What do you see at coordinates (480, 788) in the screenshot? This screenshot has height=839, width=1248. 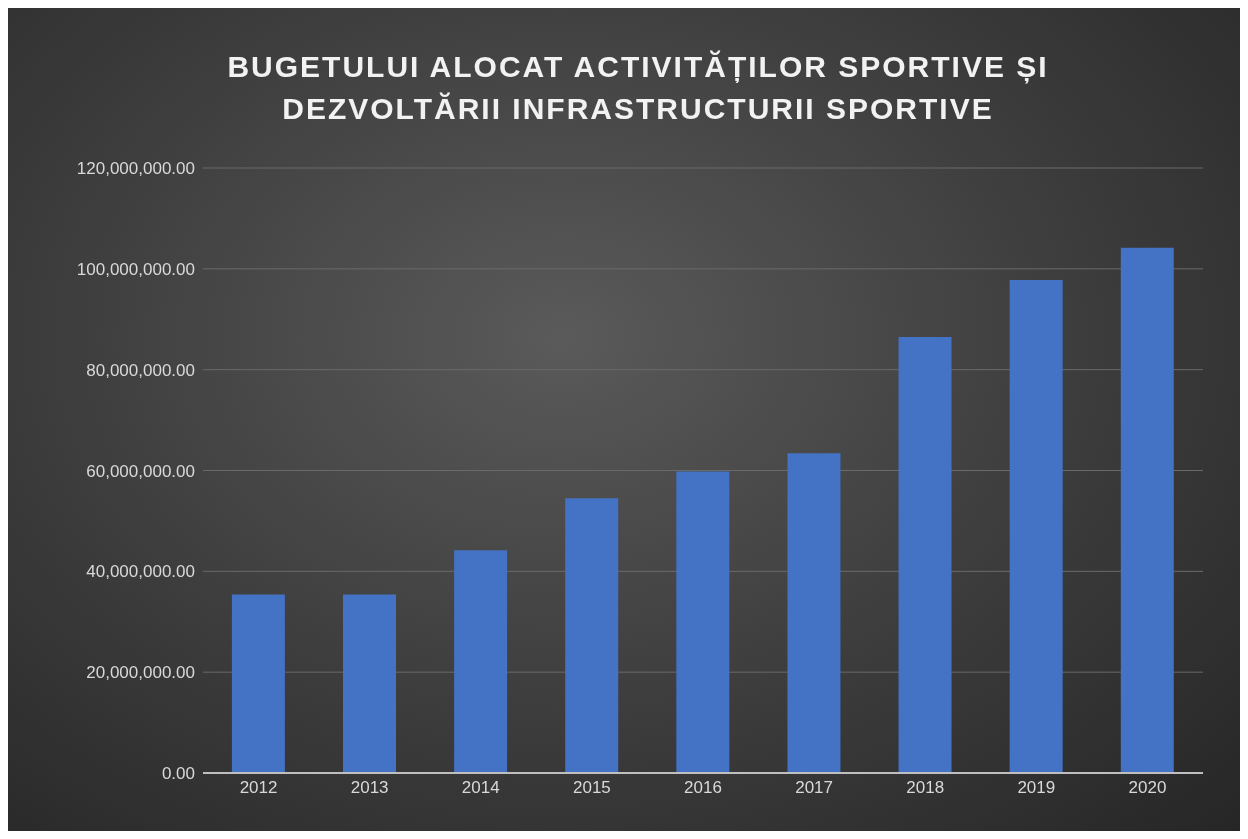 I see `x-tick-label: 2014` at bounding box center [480, 788].